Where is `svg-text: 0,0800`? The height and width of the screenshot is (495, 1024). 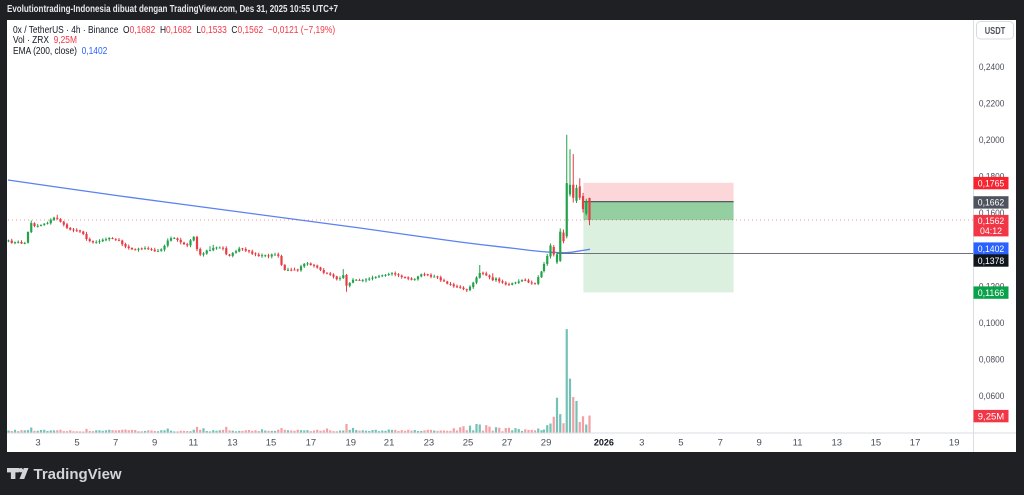 svg-text: 0,0800 is located at coordinates (992, 360).